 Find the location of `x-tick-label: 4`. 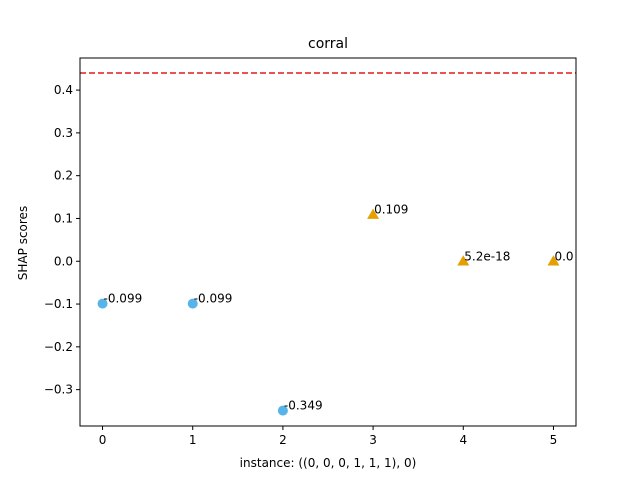

x-tick-label: 4 is located at coordinates (463, 440).